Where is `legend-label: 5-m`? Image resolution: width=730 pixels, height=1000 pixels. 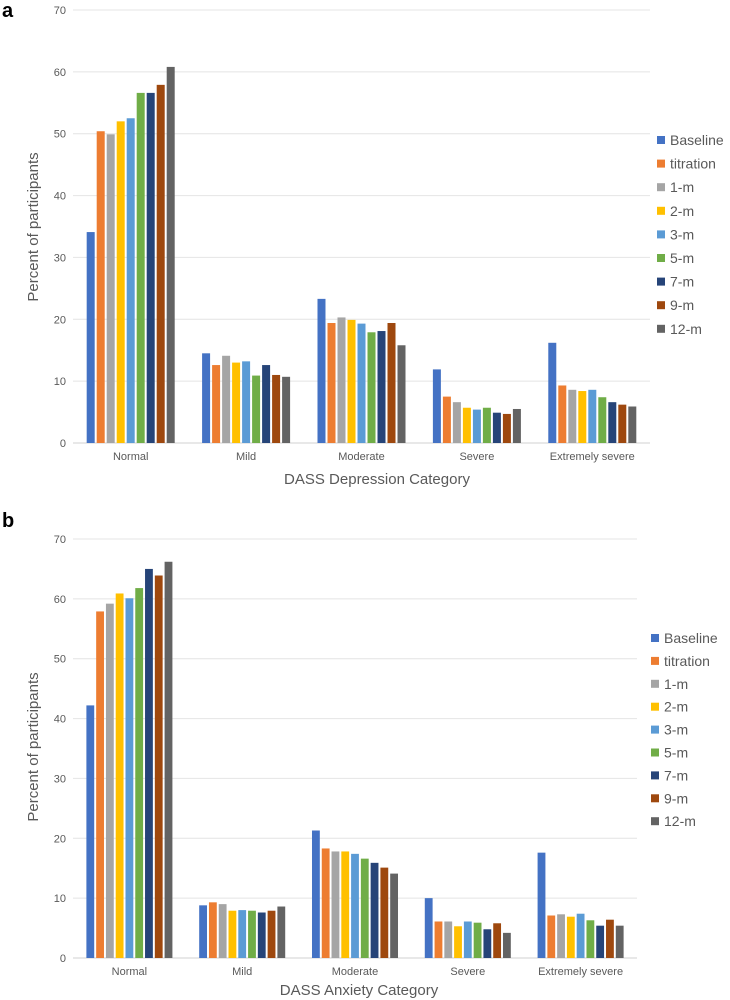
legend-label: 5-m is located at coordinates (682, 258).